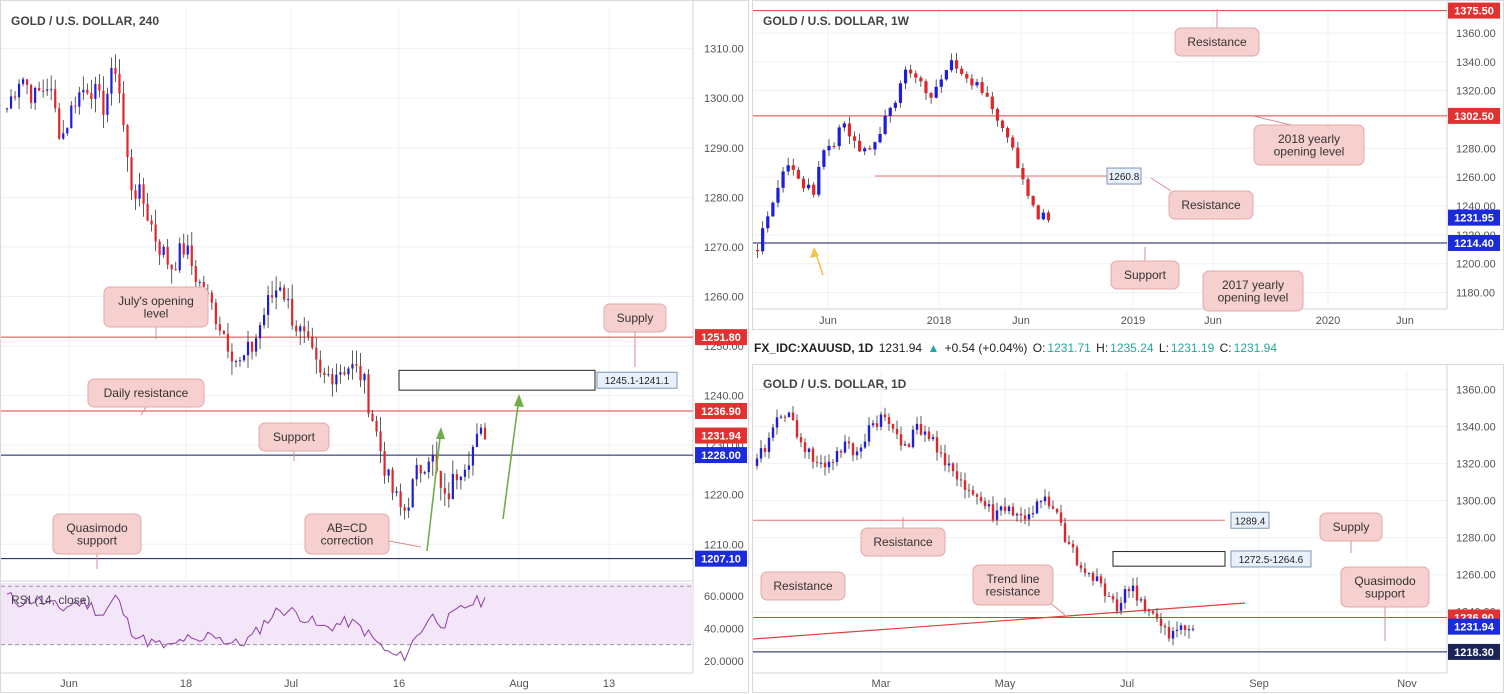 The width and height of the screenshot is (1504, 694). I want to click on note-text: Quasimodo, so click(1385, 581).